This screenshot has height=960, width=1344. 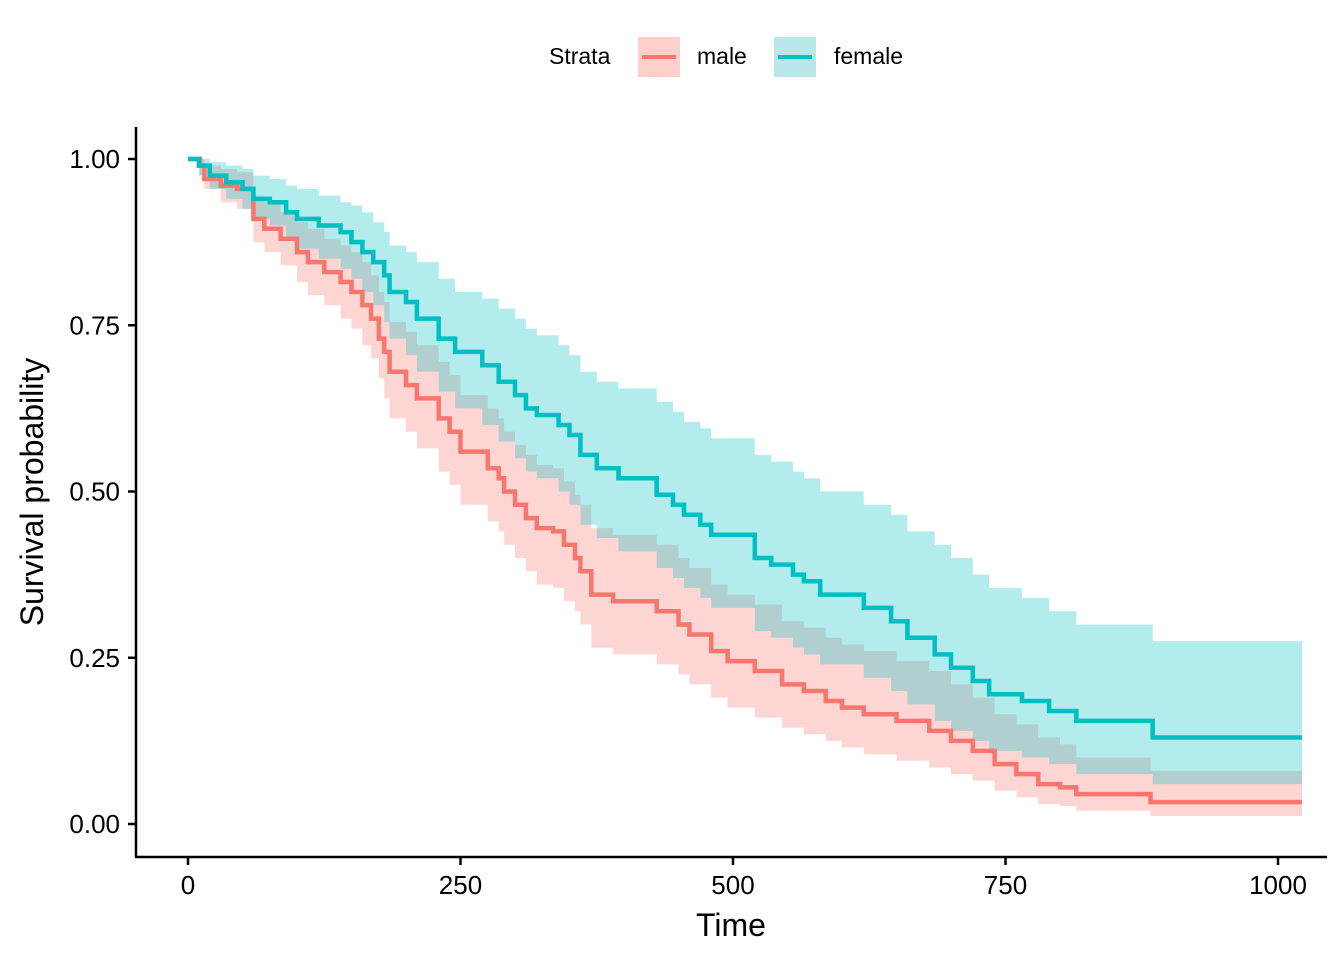 What do you see at coordinates (460, 885) in the screenshot?
I see `x-tick-label: 250` at bounding box center [460, 885].